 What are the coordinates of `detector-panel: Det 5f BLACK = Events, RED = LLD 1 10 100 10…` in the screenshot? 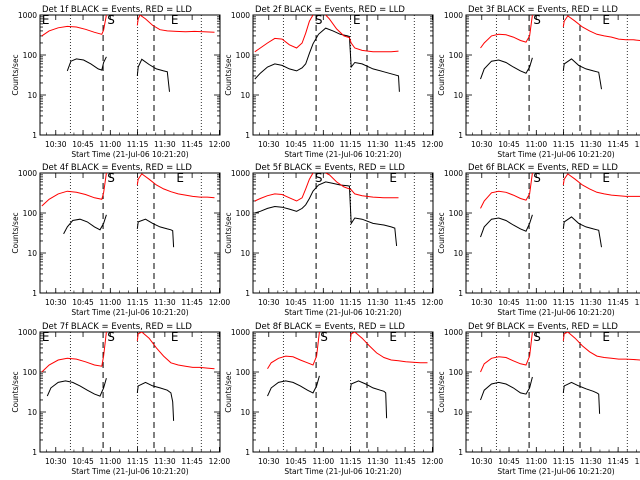 It's located at (333, 240).